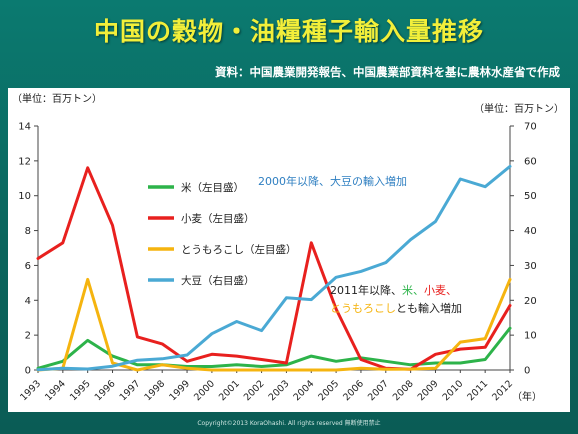 The image size is (578, 434). I want to click on legend-label-3: 大豆（右目盛）, so click(218, 280).